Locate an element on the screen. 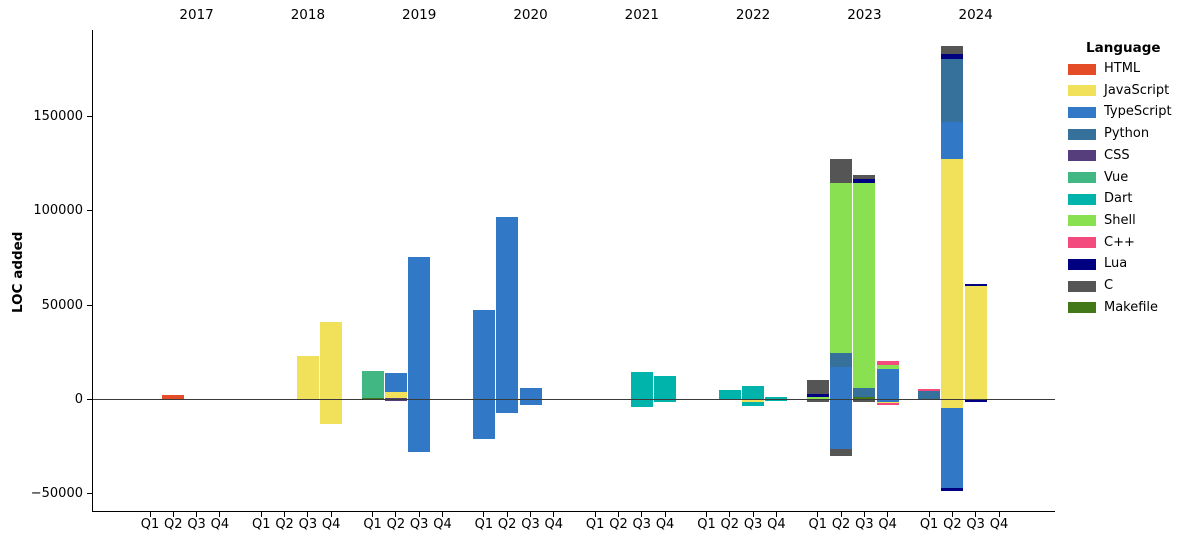 The height and width of the screenshot is (542, 1193). bar-segment-2023-Q2-TypeScript is located at coordinates (841, 408).